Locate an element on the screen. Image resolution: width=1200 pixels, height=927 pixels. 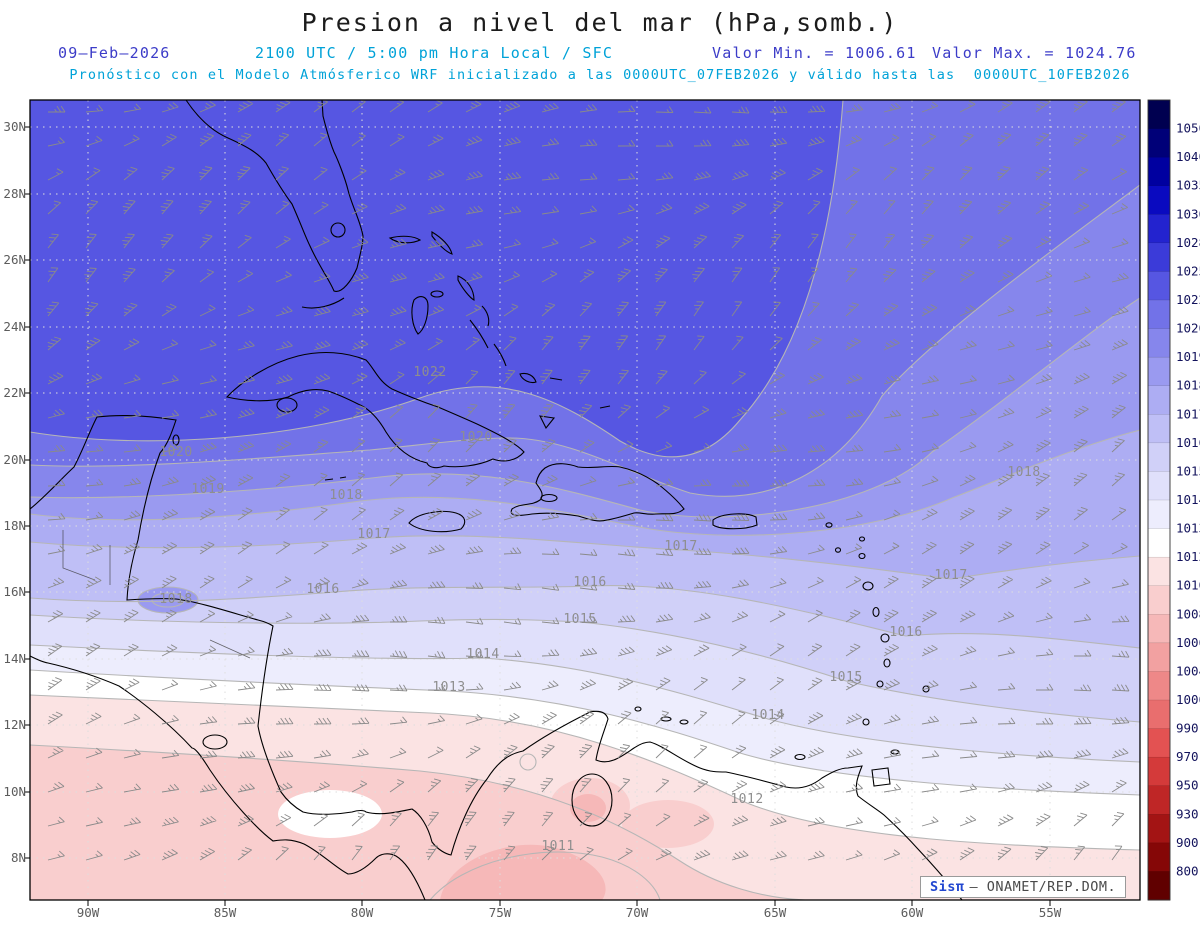
page-title: Presion a nivel del mar (hPa,somb.) is located at coordinates (600, 22).